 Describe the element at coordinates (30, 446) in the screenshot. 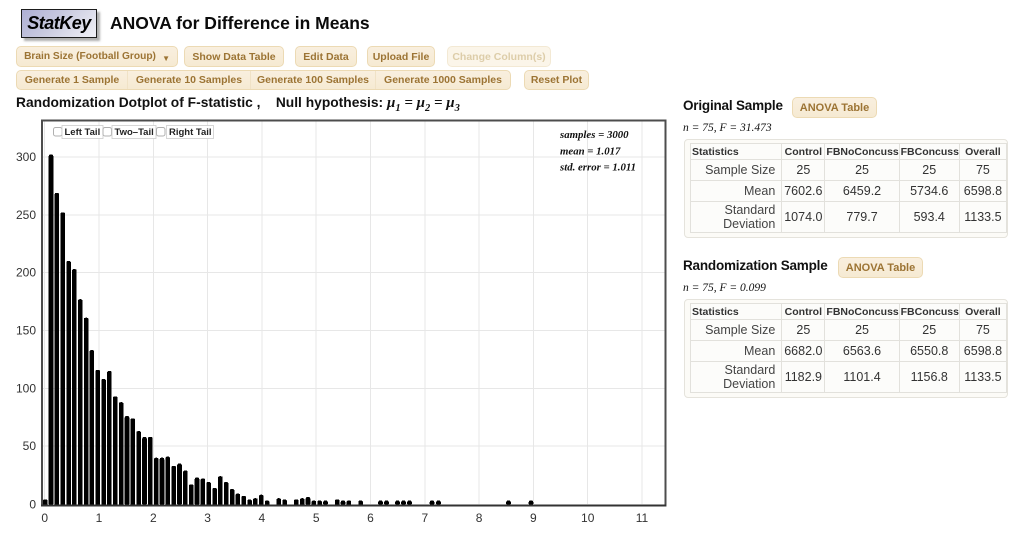

I see `svg-text: 50` at that location.